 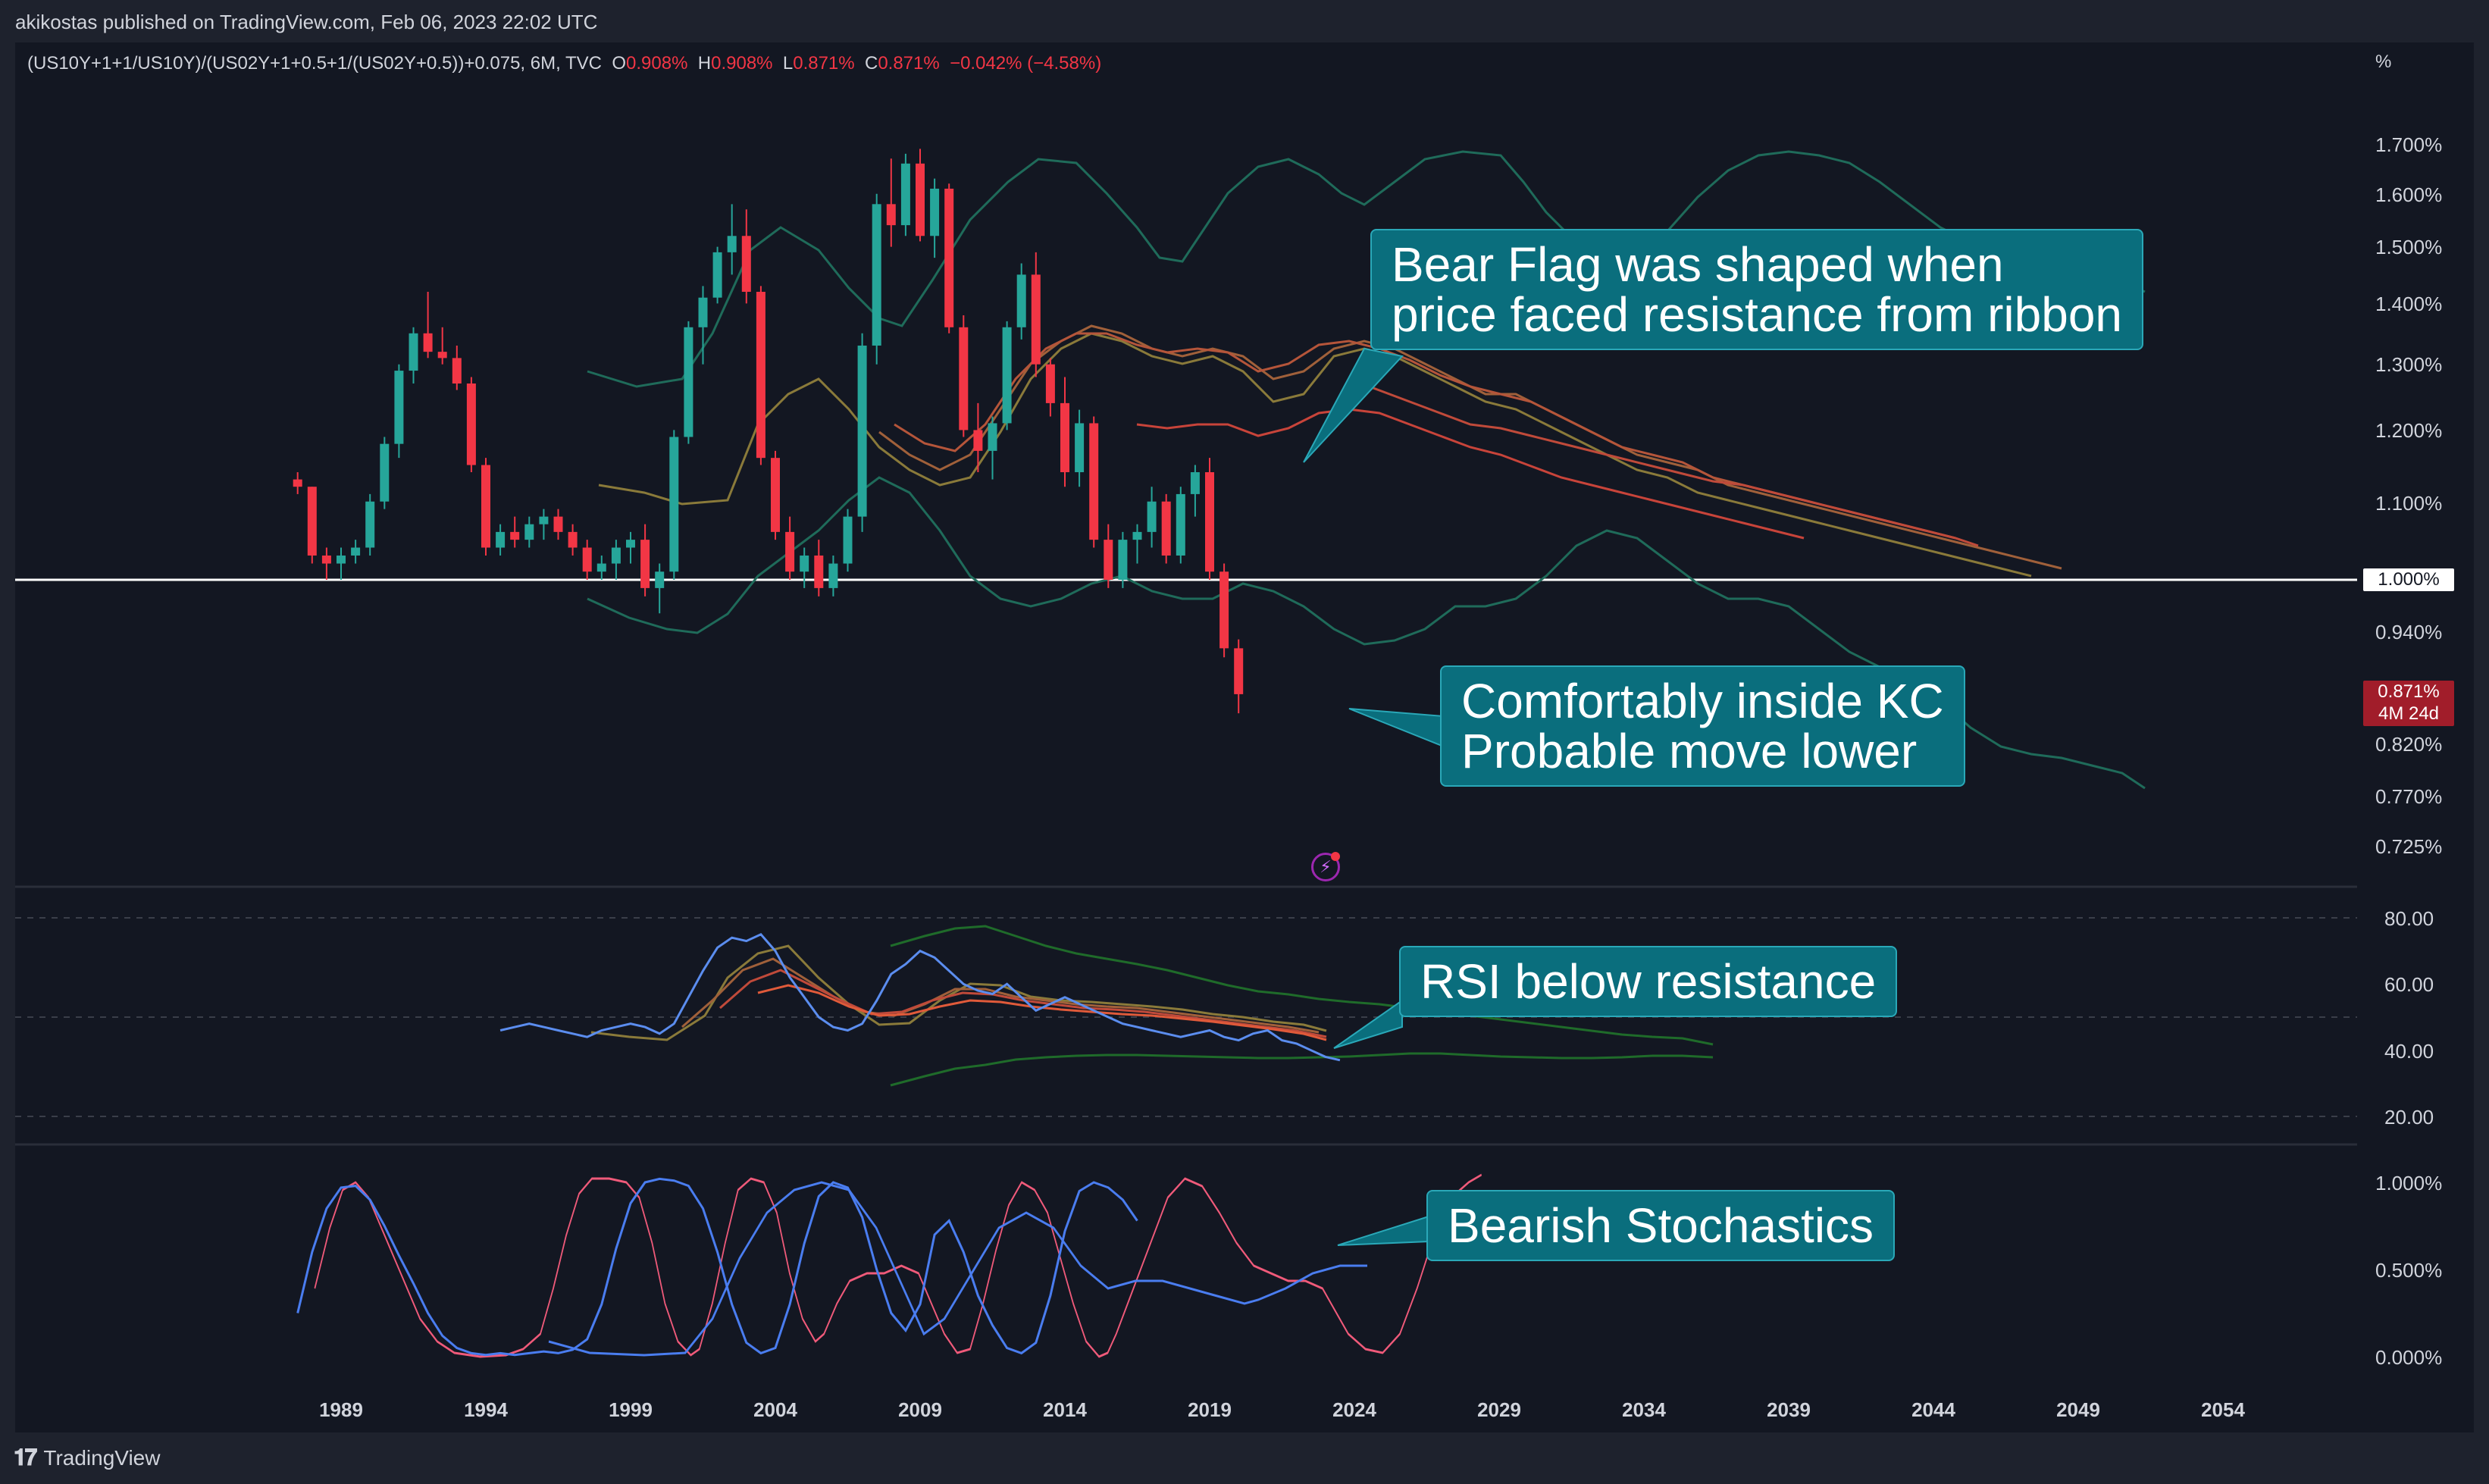 I want to click on rsi-ribbon, so click(x=958, y=993).